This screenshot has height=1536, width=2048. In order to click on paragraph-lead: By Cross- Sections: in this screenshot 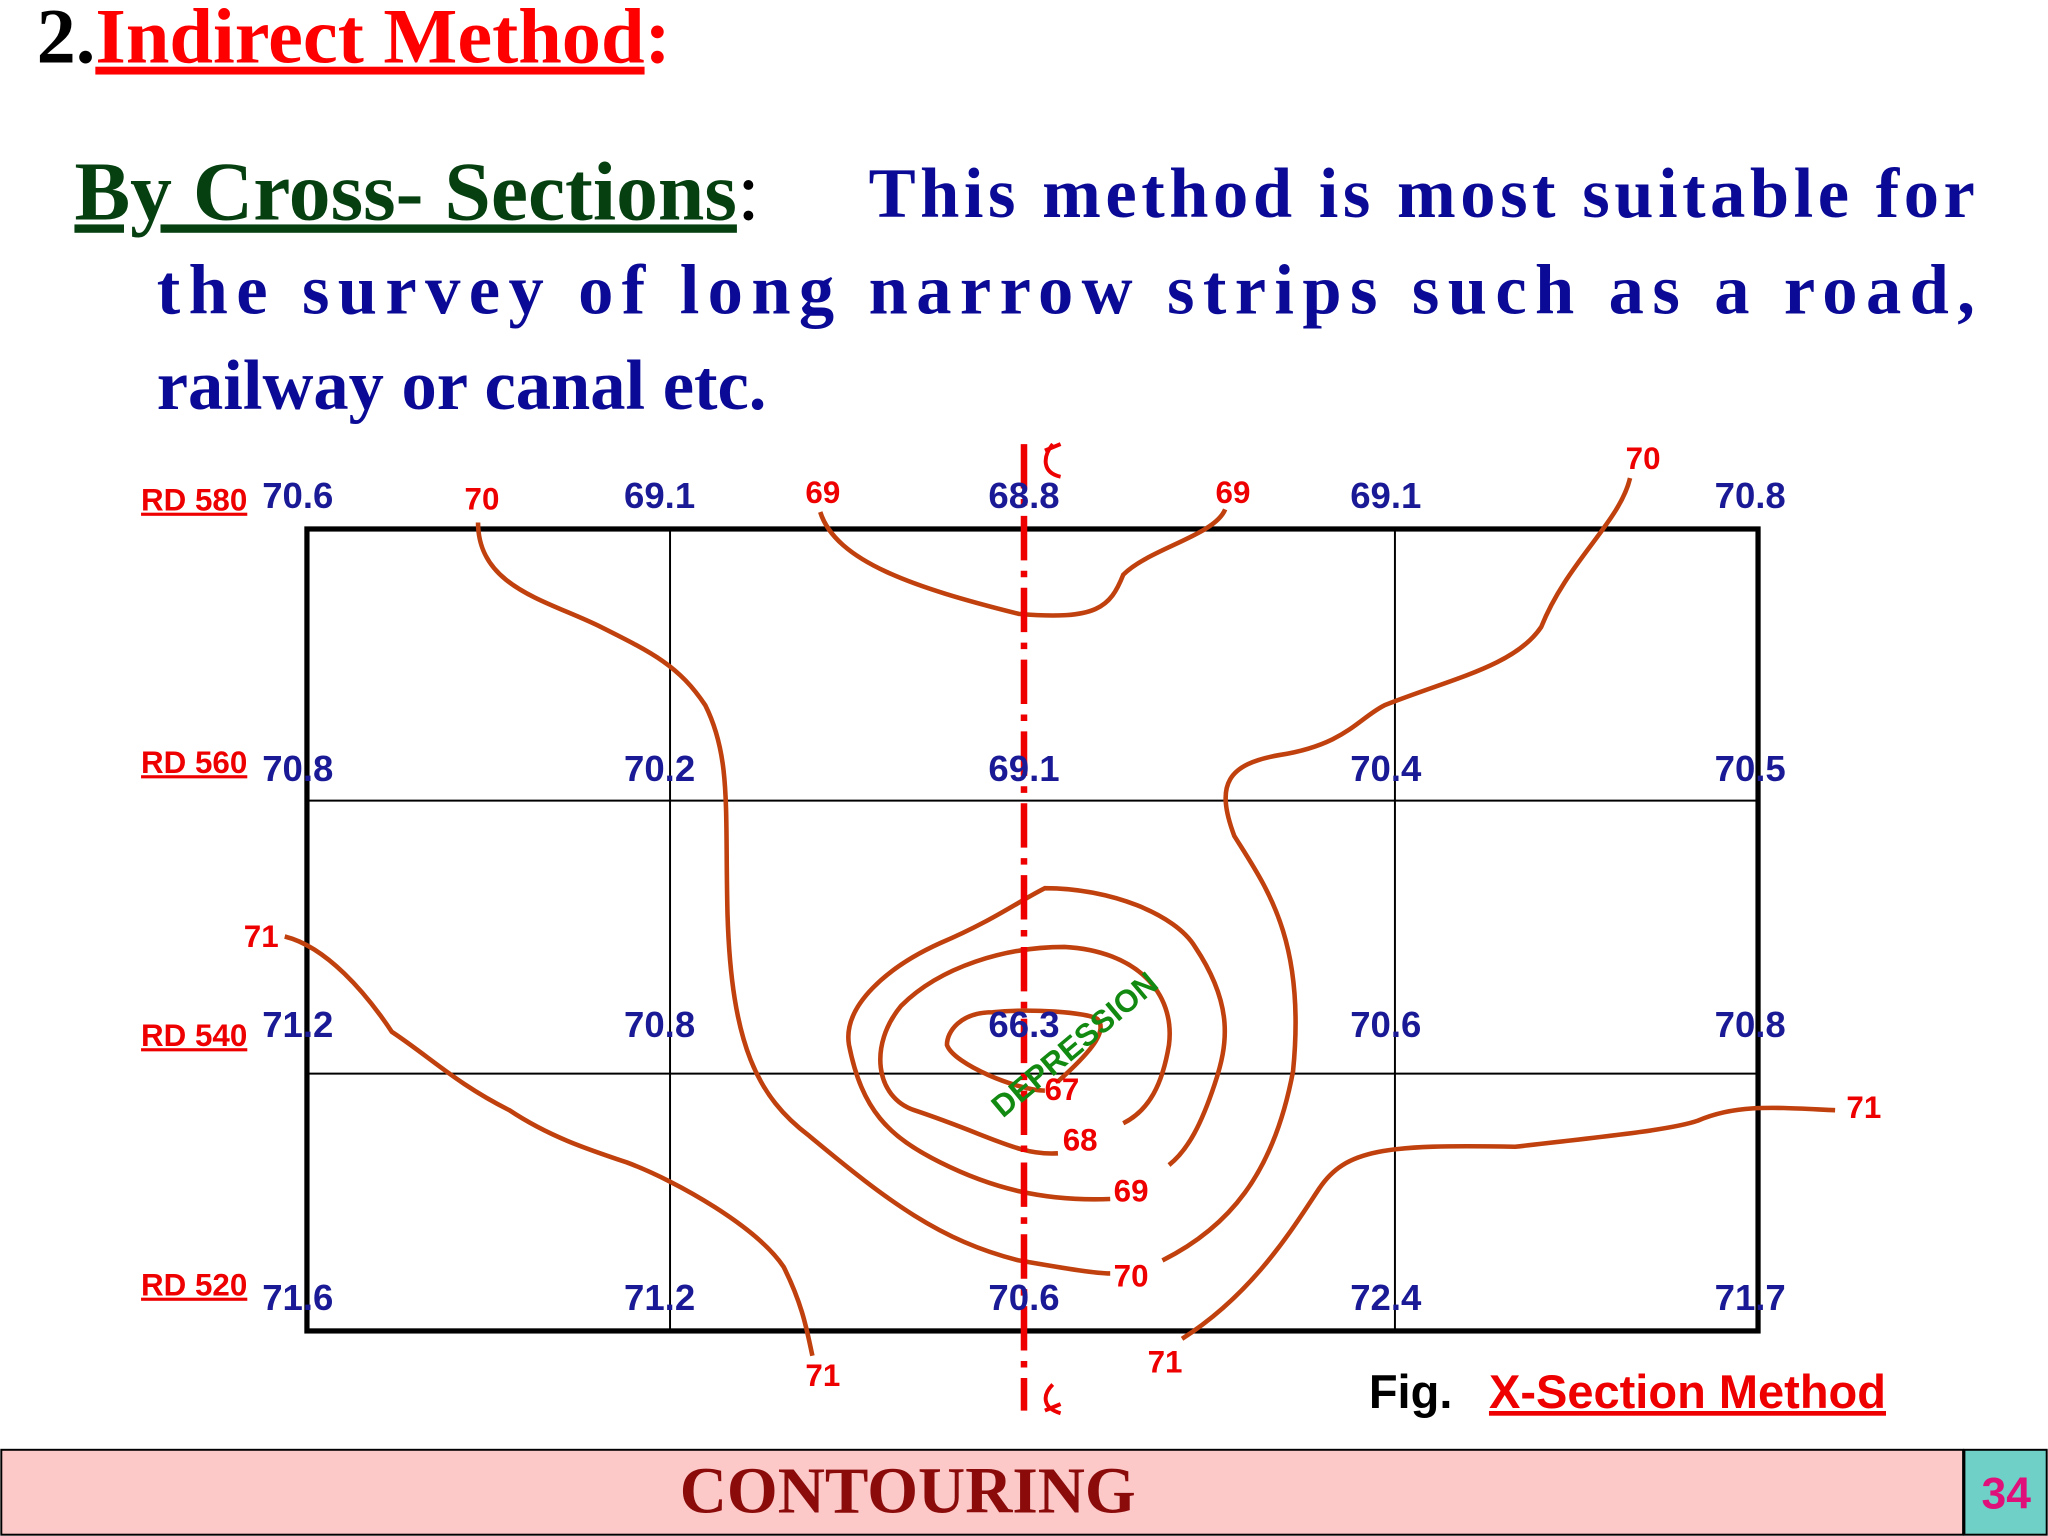, I will do `click(417, 192)`.